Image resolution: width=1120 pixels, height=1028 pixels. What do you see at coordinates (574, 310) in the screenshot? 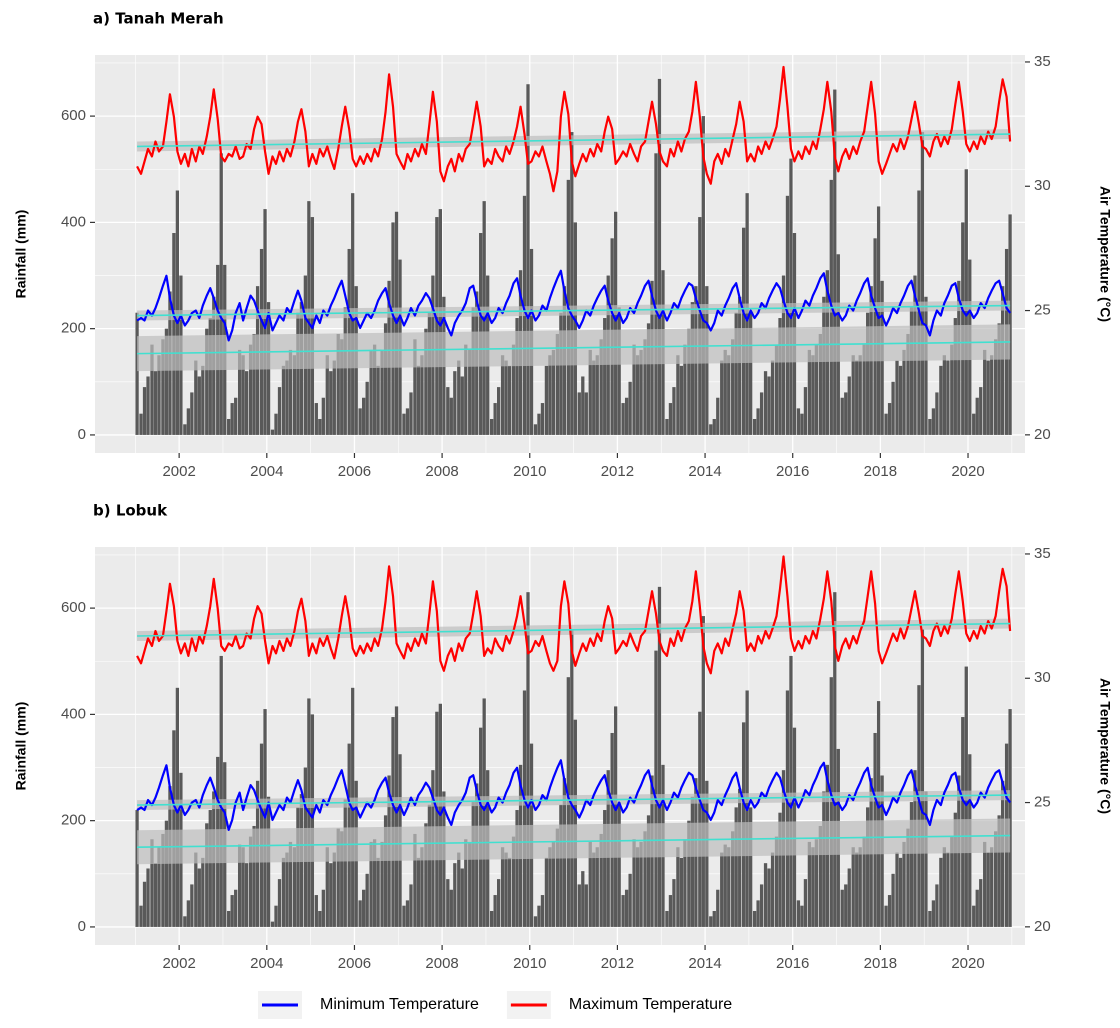
I see `trend-line` at bounding box center [574, 310].